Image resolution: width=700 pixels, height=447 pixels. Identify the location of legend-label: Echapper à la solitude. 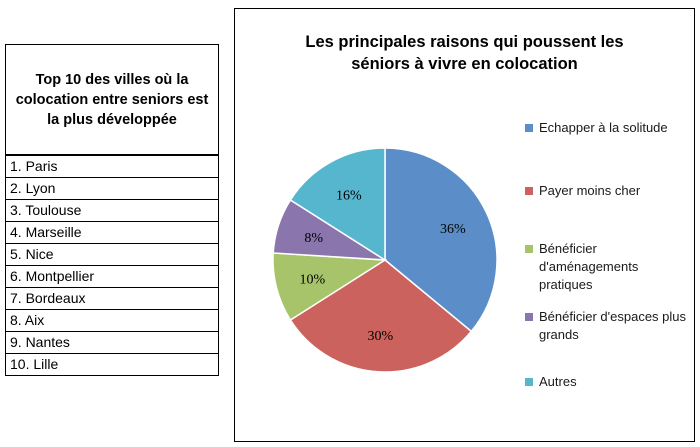
(603, 127).